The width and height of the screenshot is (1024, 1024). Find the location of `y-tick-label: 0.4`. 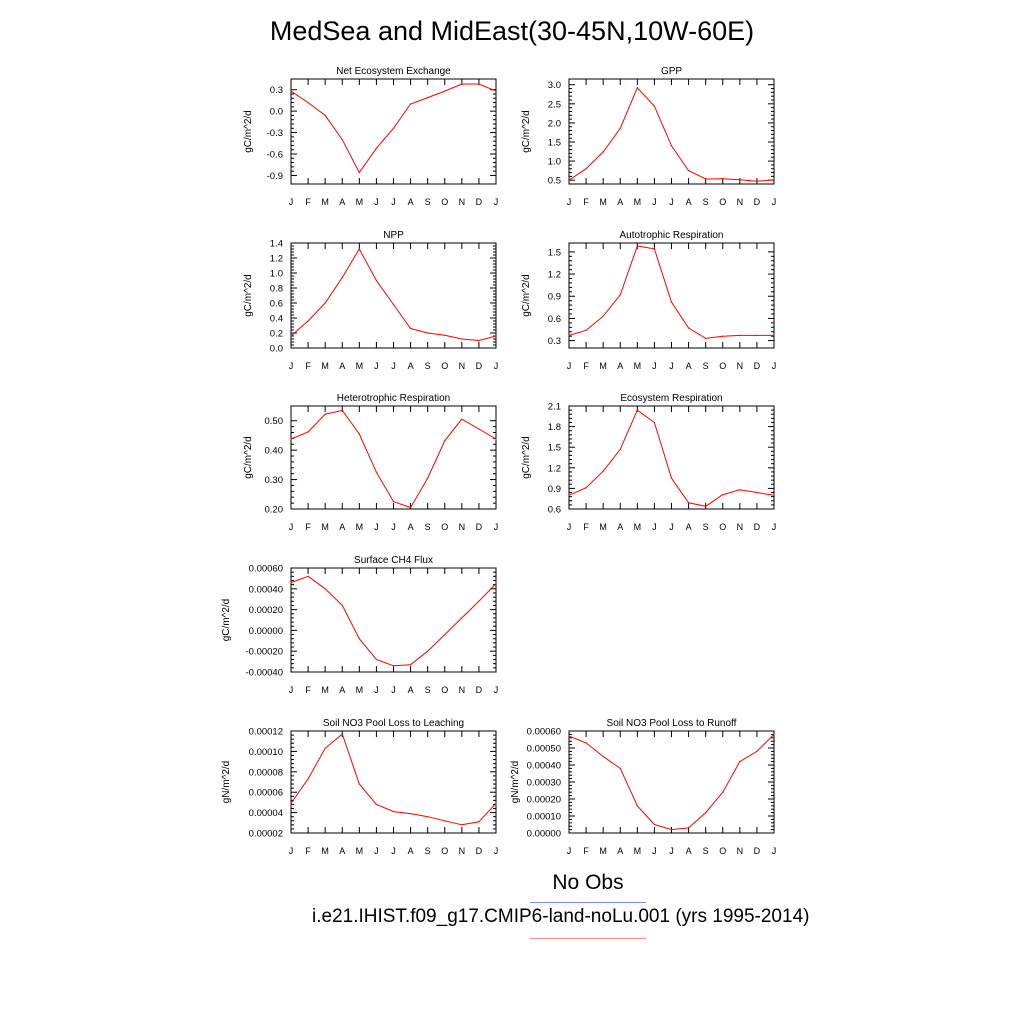

y-tick-label: 0.4 is located at coordinates (276, 319).